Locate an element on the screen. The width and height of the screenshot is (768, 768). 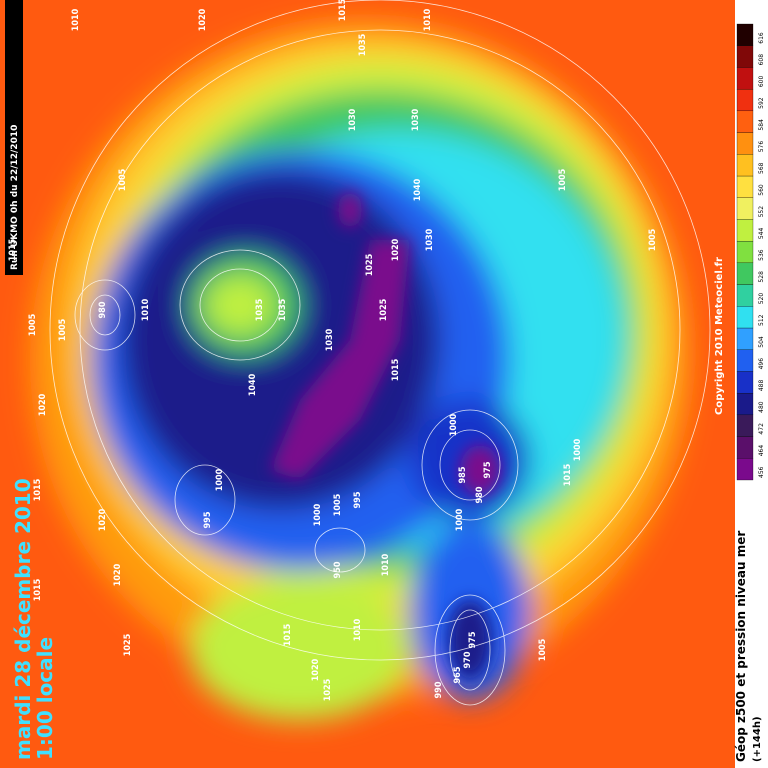
legend-label: 488 is located at coordinates (761, 386).